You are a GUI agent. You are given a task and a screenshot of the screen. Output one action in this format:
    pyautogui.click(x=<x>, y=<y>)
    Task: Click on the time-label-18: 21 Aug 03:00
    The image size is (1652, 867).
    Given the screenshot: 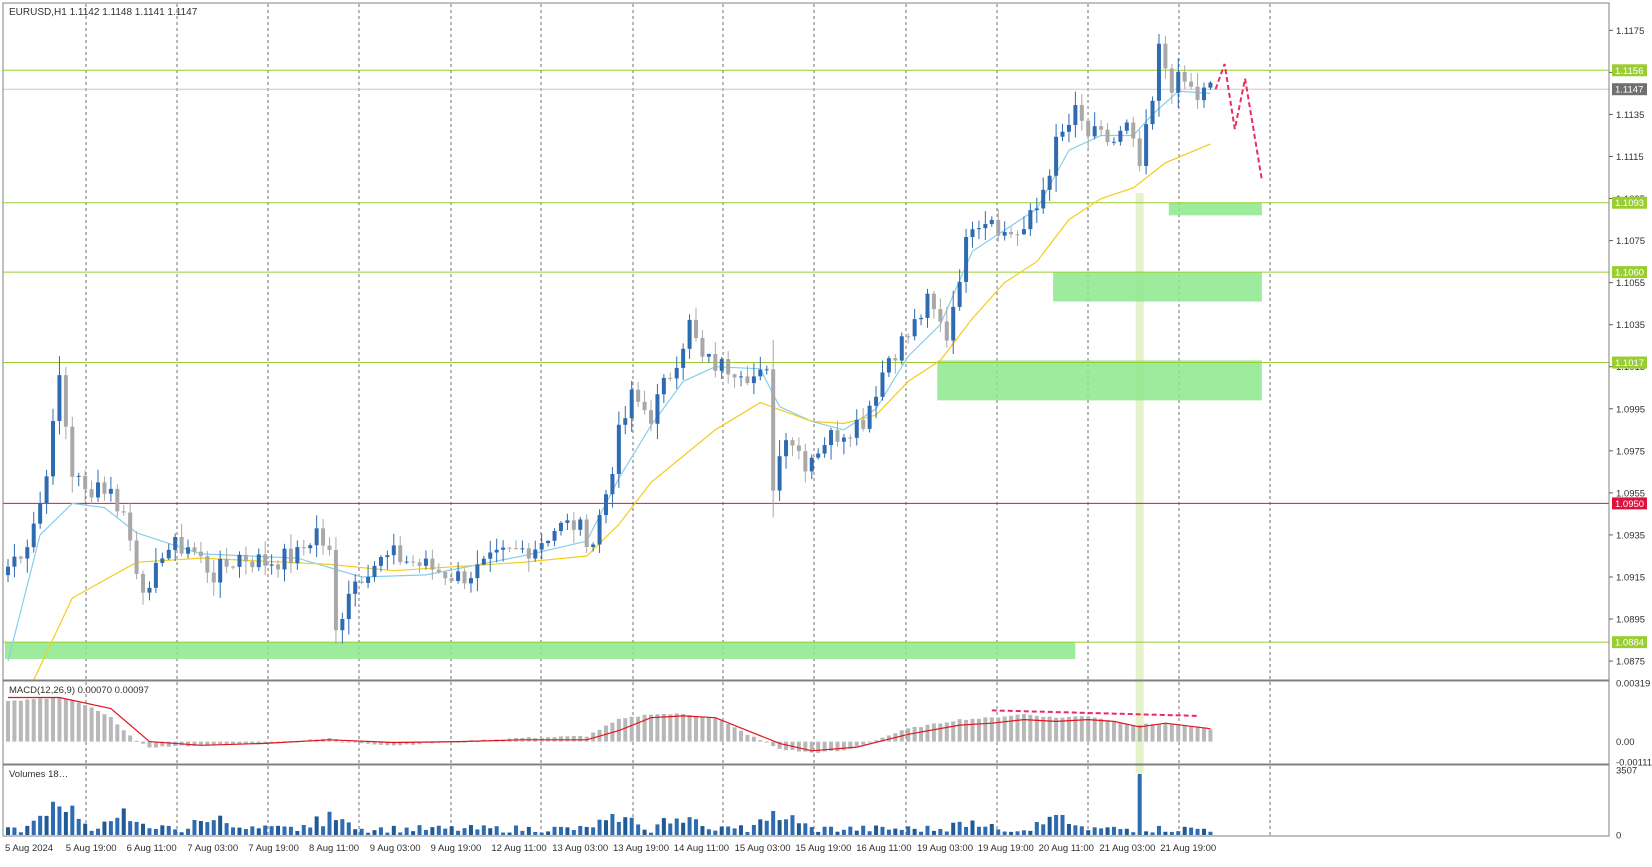 What is the action you would take?
    pyautogui.click(x=1127, y=848)
    